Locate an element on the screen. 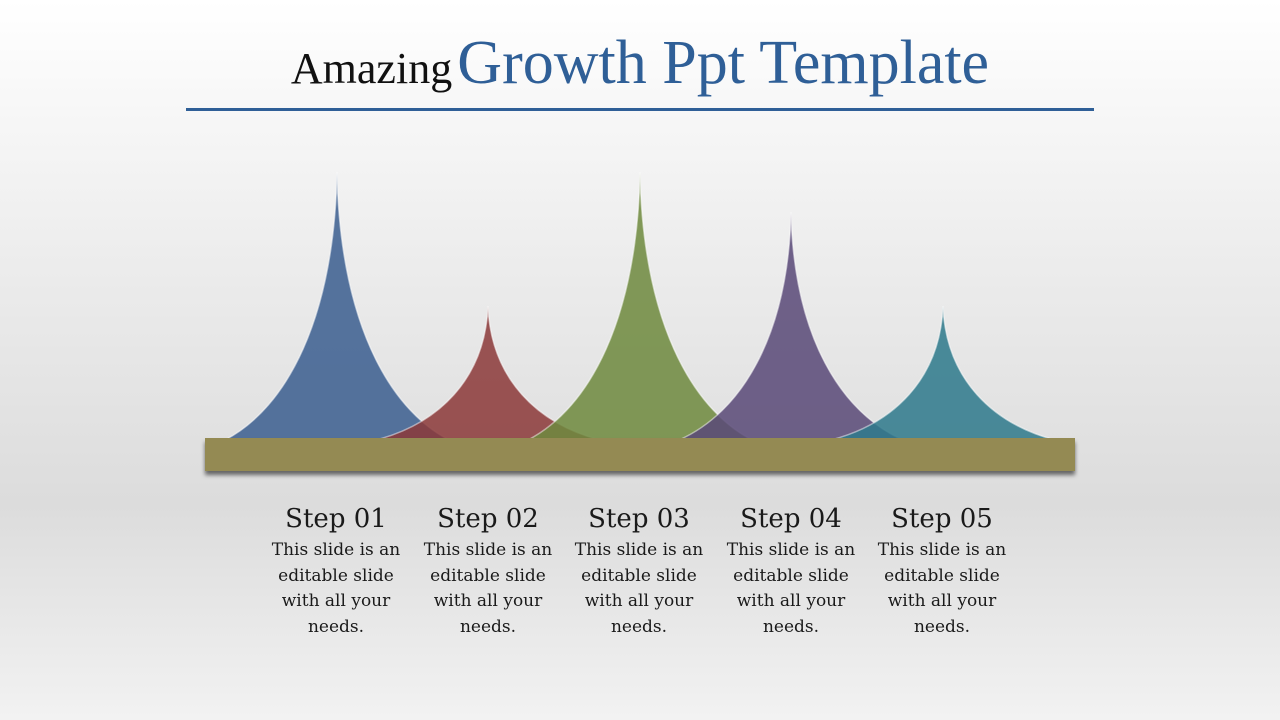 The width and height of the screenshot is (1280, 720). base-bar is located at coordinates (640, 454).